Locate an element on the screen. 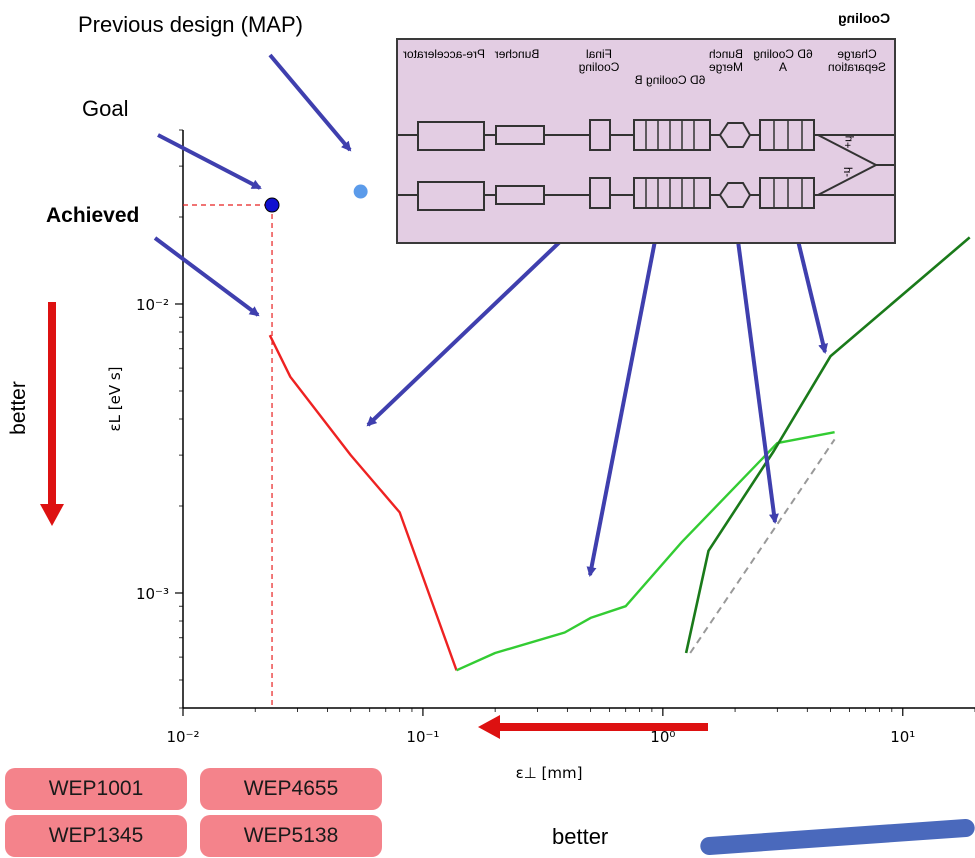 The height and width of the screenshot is (858, 975). points-group is located at coordinates (275, 446).